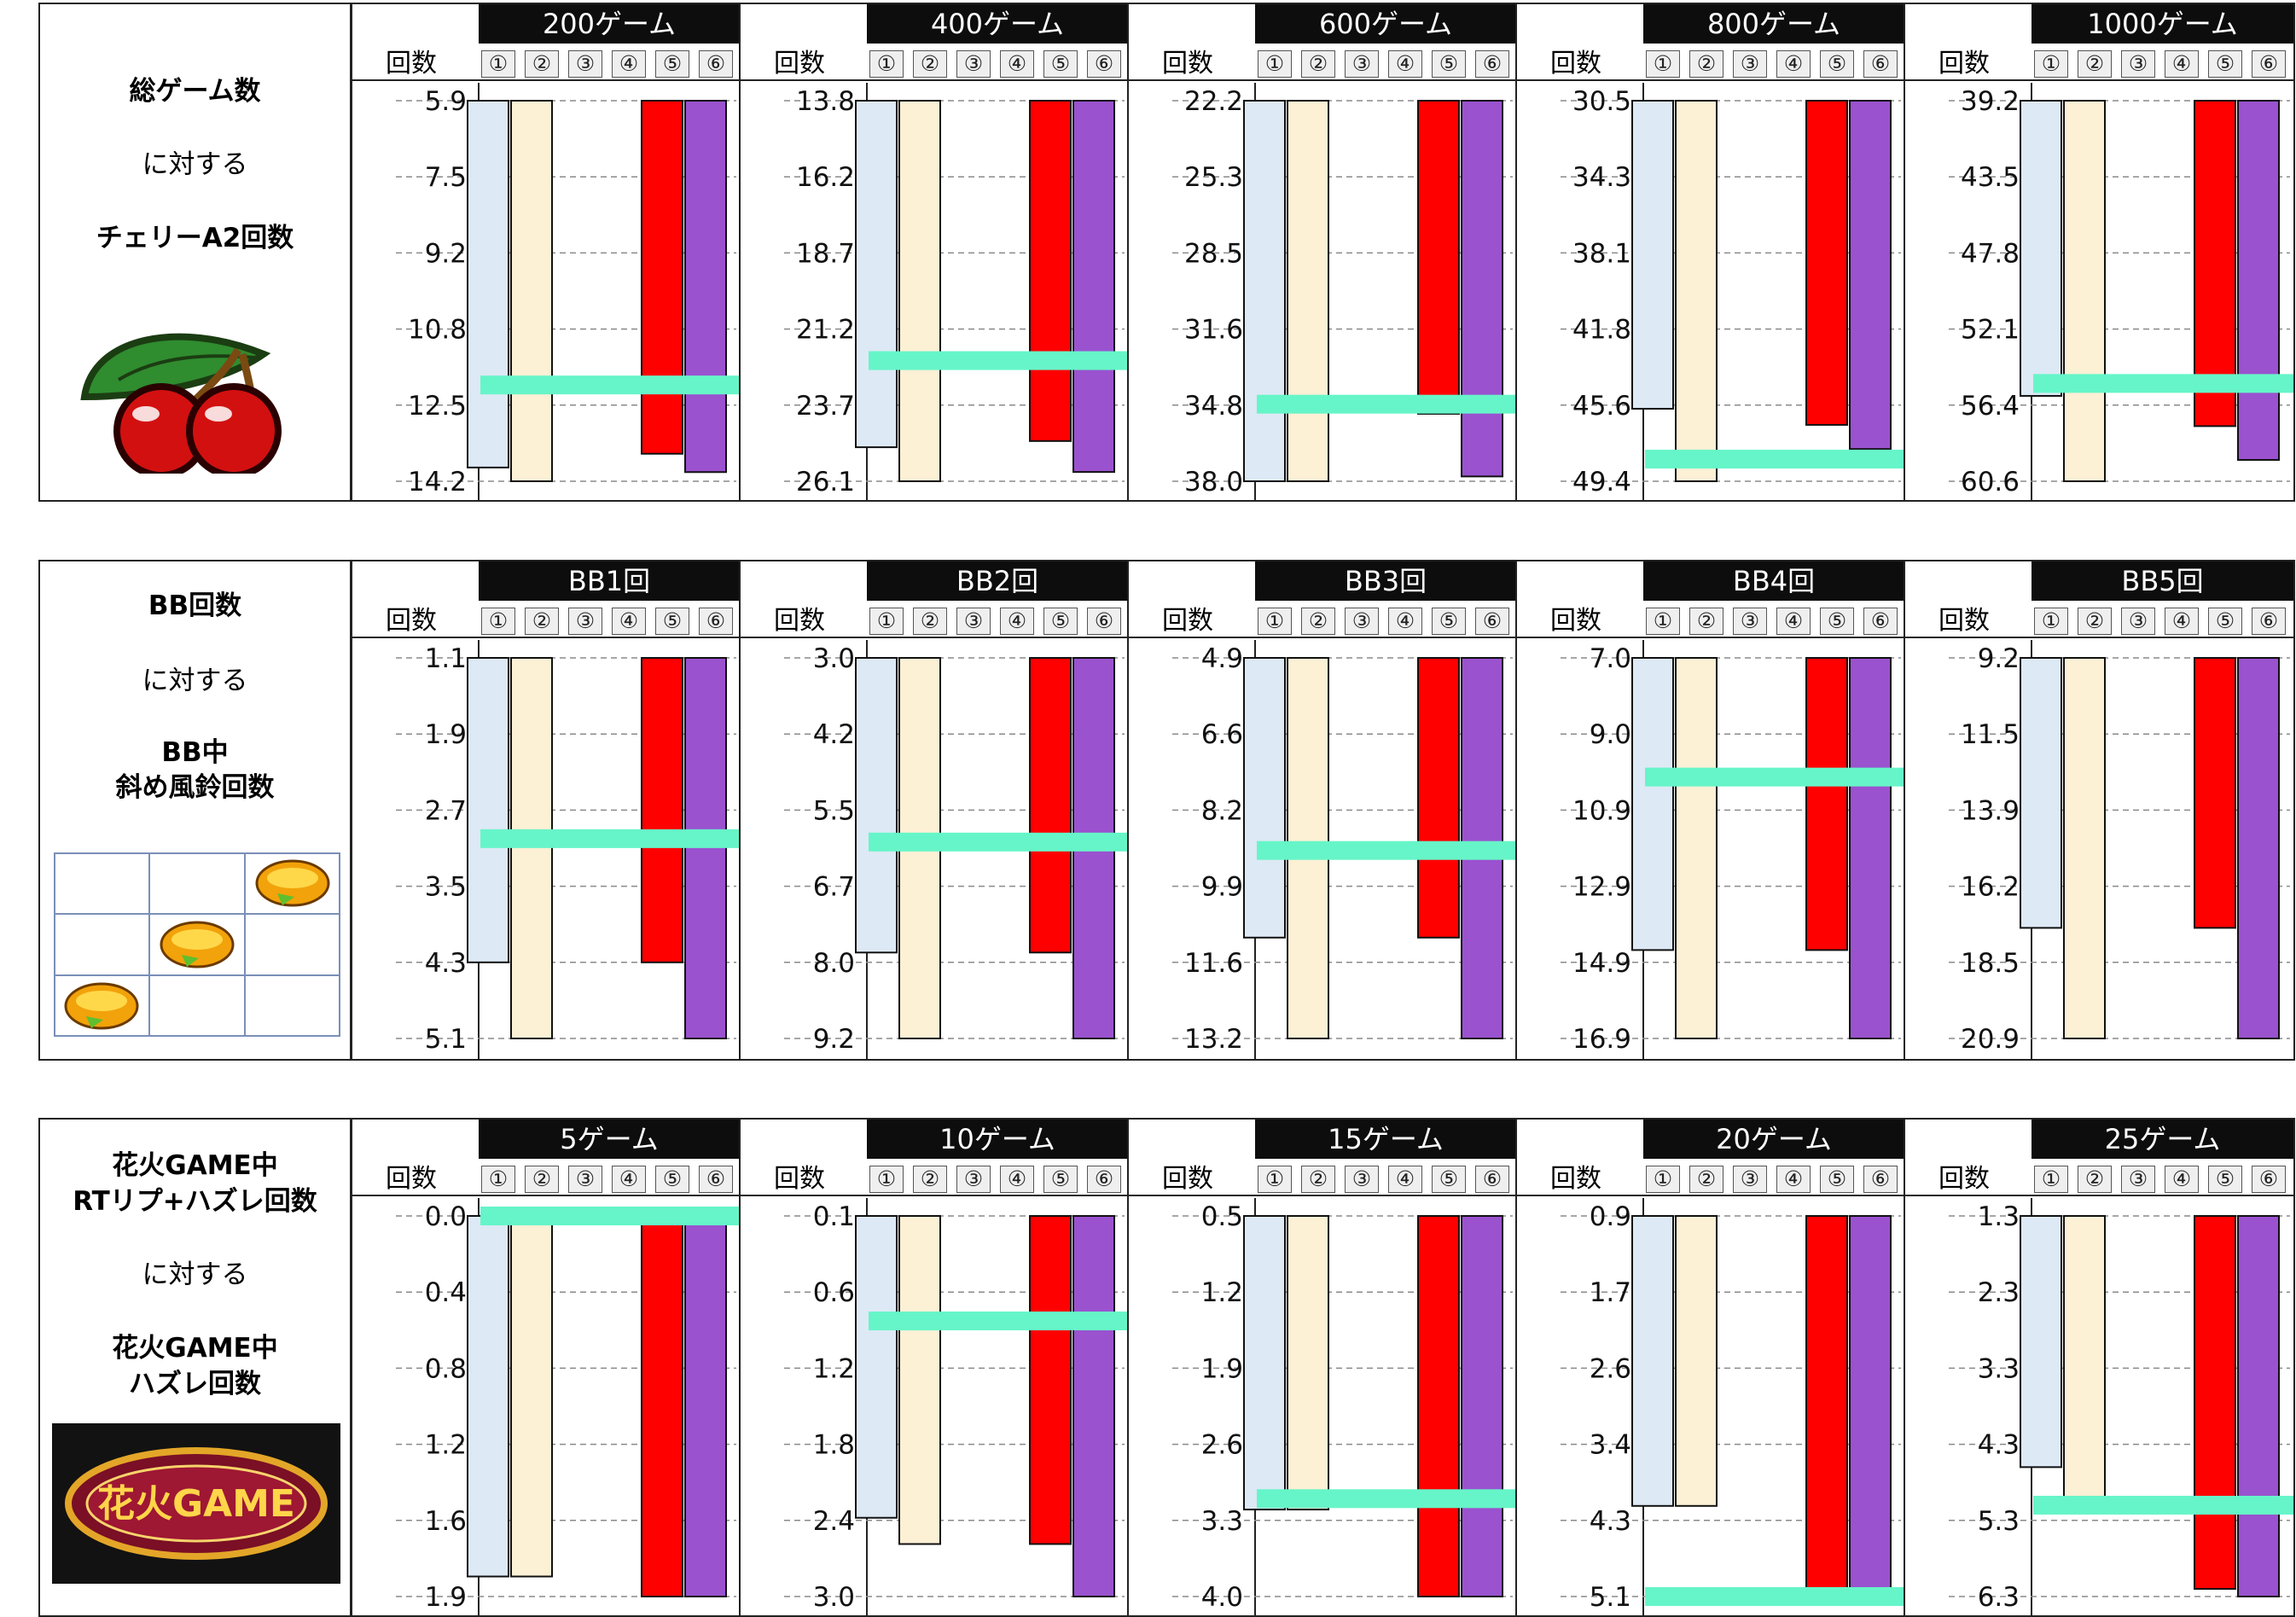  What do you see at coordinates (934, 1408) in the screenshot?
I see `panel-plot-area: 0.1 0.6 1.2 1.8 2.4 3.0` at bounding box center [934, 1408].